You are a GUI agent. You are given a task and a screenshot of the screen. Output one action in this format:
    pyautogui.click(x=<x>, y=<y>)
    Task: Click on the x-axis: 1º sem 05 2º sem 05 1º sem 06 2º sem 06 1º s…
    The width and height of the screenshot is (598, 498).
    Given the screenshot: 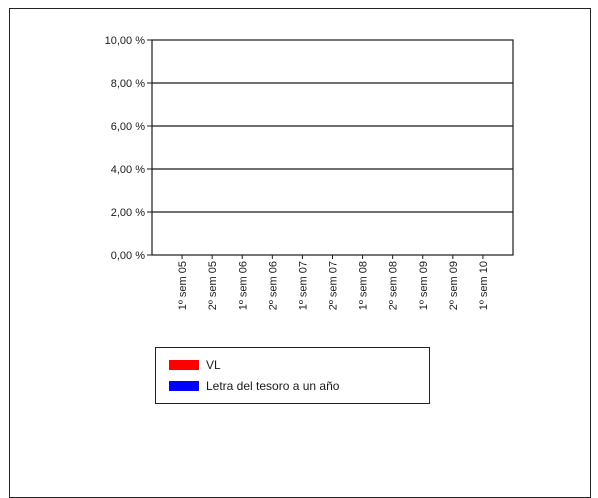 What is the action you would take?
    pyautogui.click(x=333, y=282)
    